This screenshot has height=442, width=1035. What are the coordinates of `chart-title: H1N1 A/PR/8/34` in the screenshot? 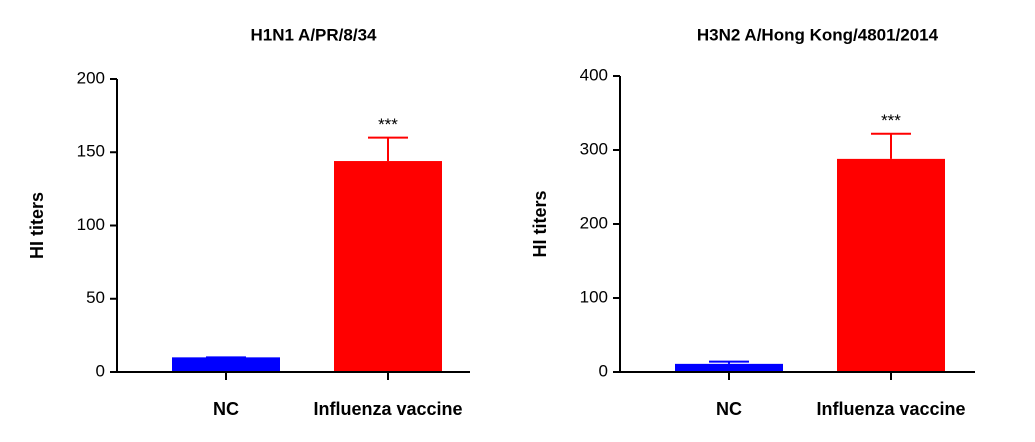 It's located at (314, 34).